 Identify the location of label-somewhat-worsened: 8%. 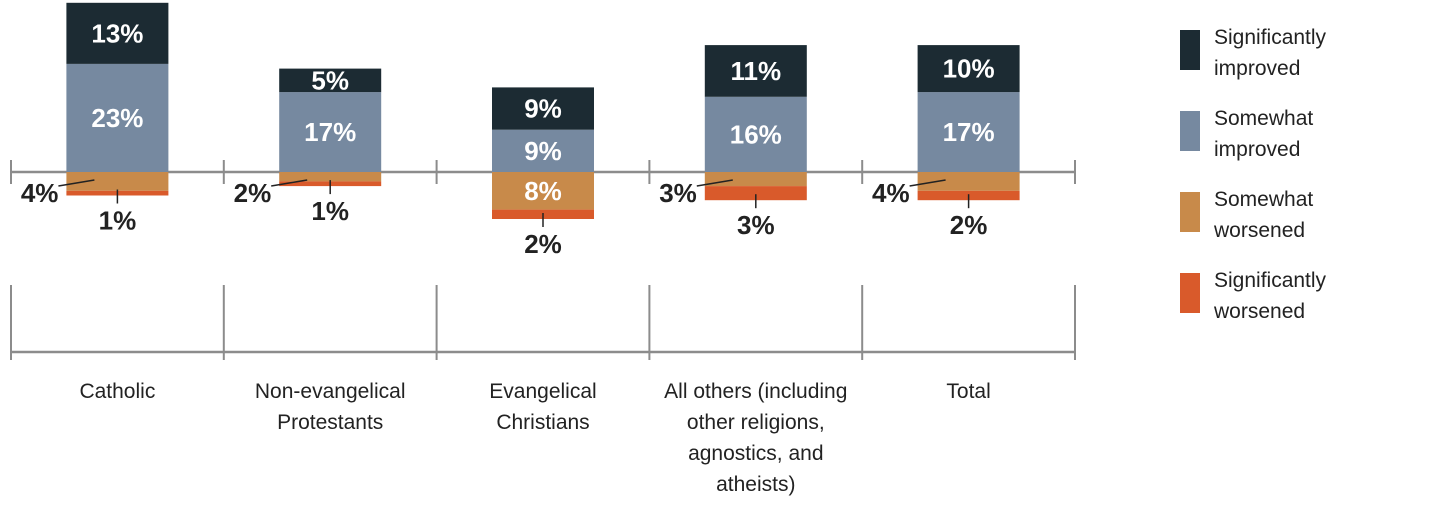
(543, 191).